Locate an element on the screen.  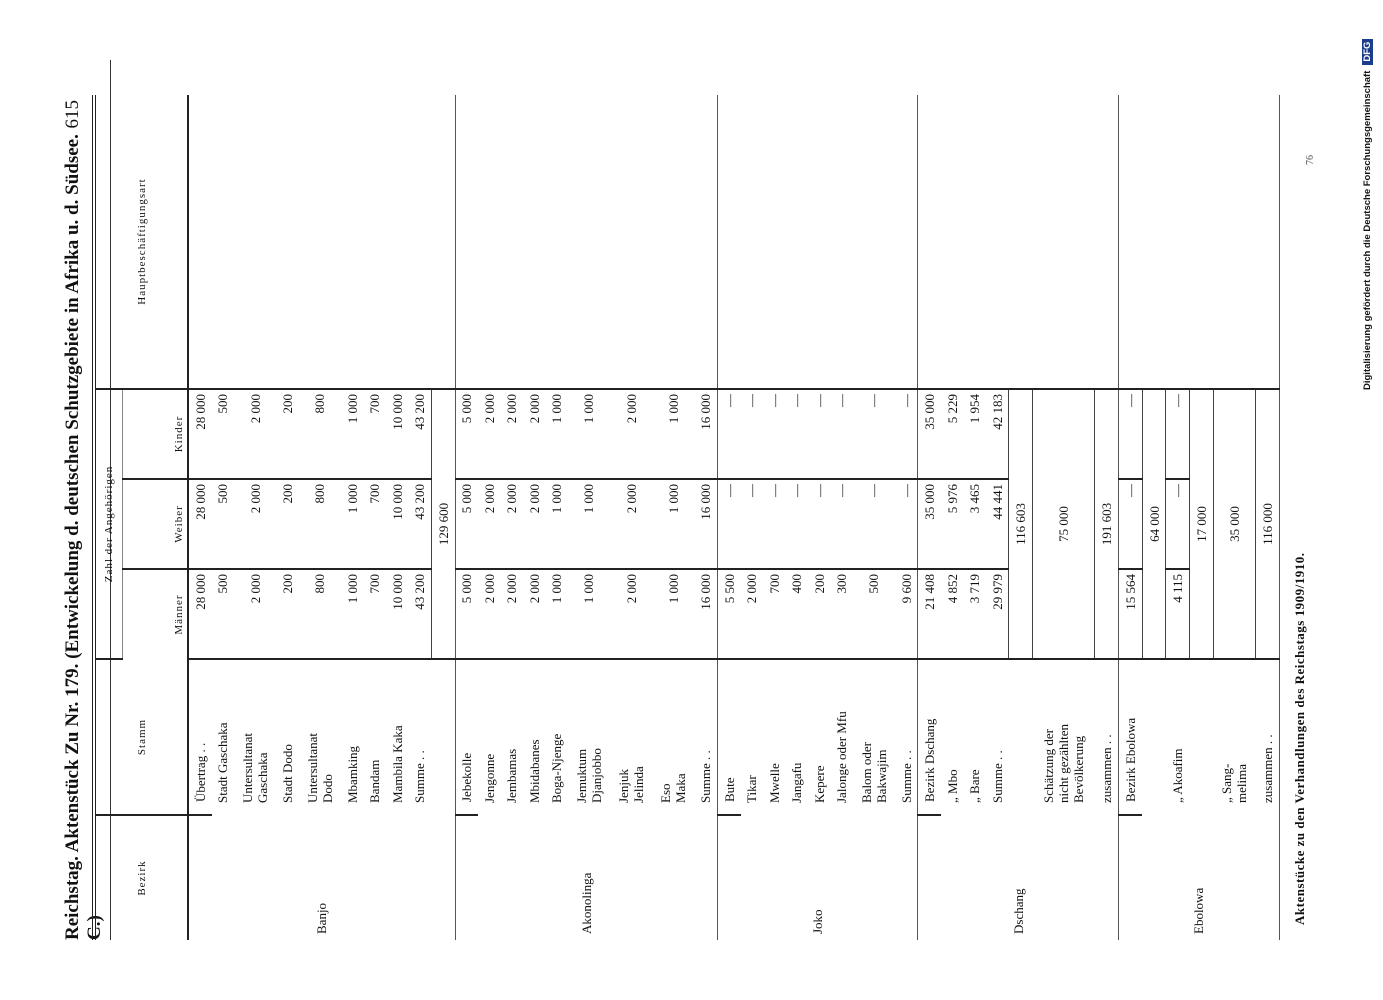
maenner-cell: 43 200 is located at coordinates (420, 614).